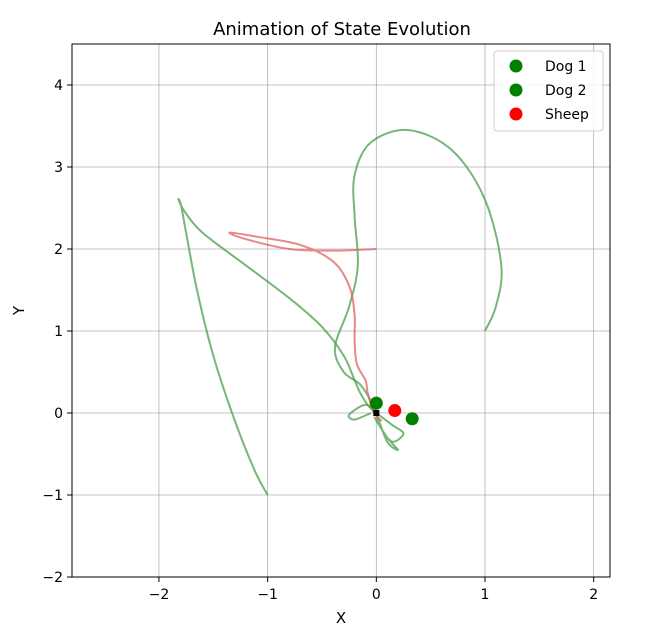 The width and height of the screenshot is (651, 639). Describe the element at coordinates (567, 115) in the screenshot. I see `legend-sheep-label: Sheep` at that location.